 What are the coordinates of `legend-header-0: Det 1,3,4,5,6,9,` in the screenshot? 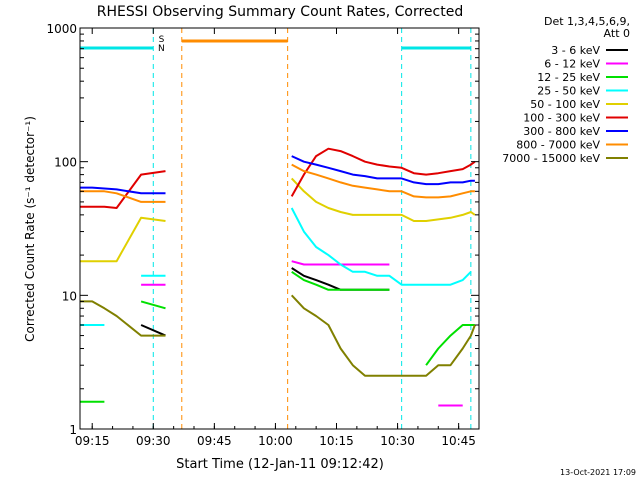 It's located at (587, 21).